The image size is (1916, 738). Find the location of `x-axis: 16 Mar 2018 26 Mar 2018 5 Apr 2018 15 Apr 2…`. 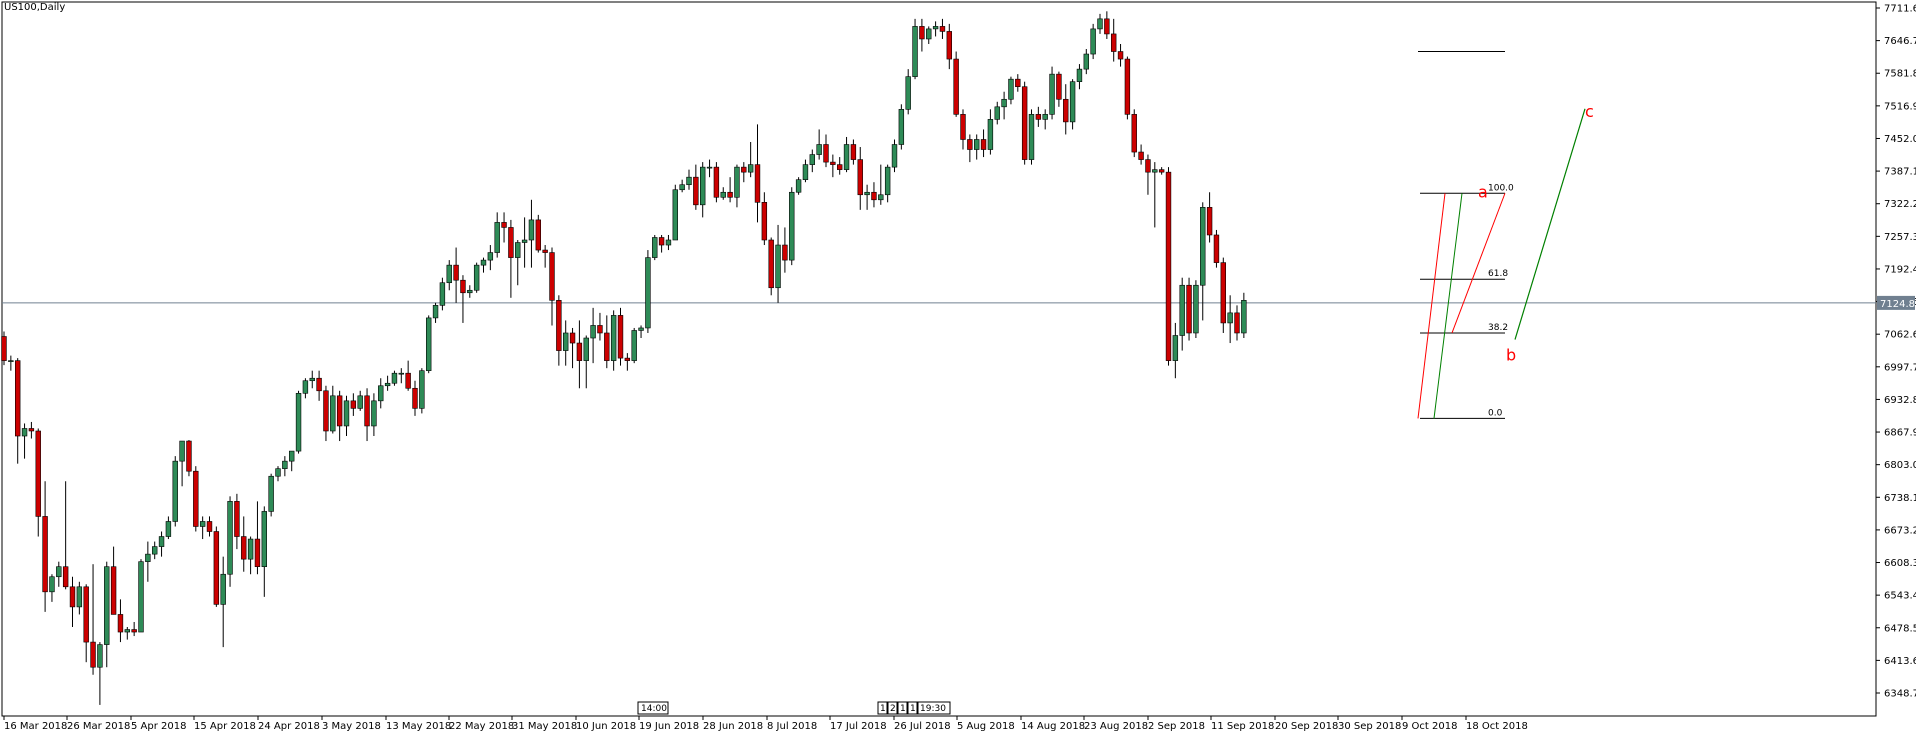

x-axis: 16 Mar 2018 26 Mar 2018 5 Apr 2018 15 Apr 2… is located at coordinates (765, 724).